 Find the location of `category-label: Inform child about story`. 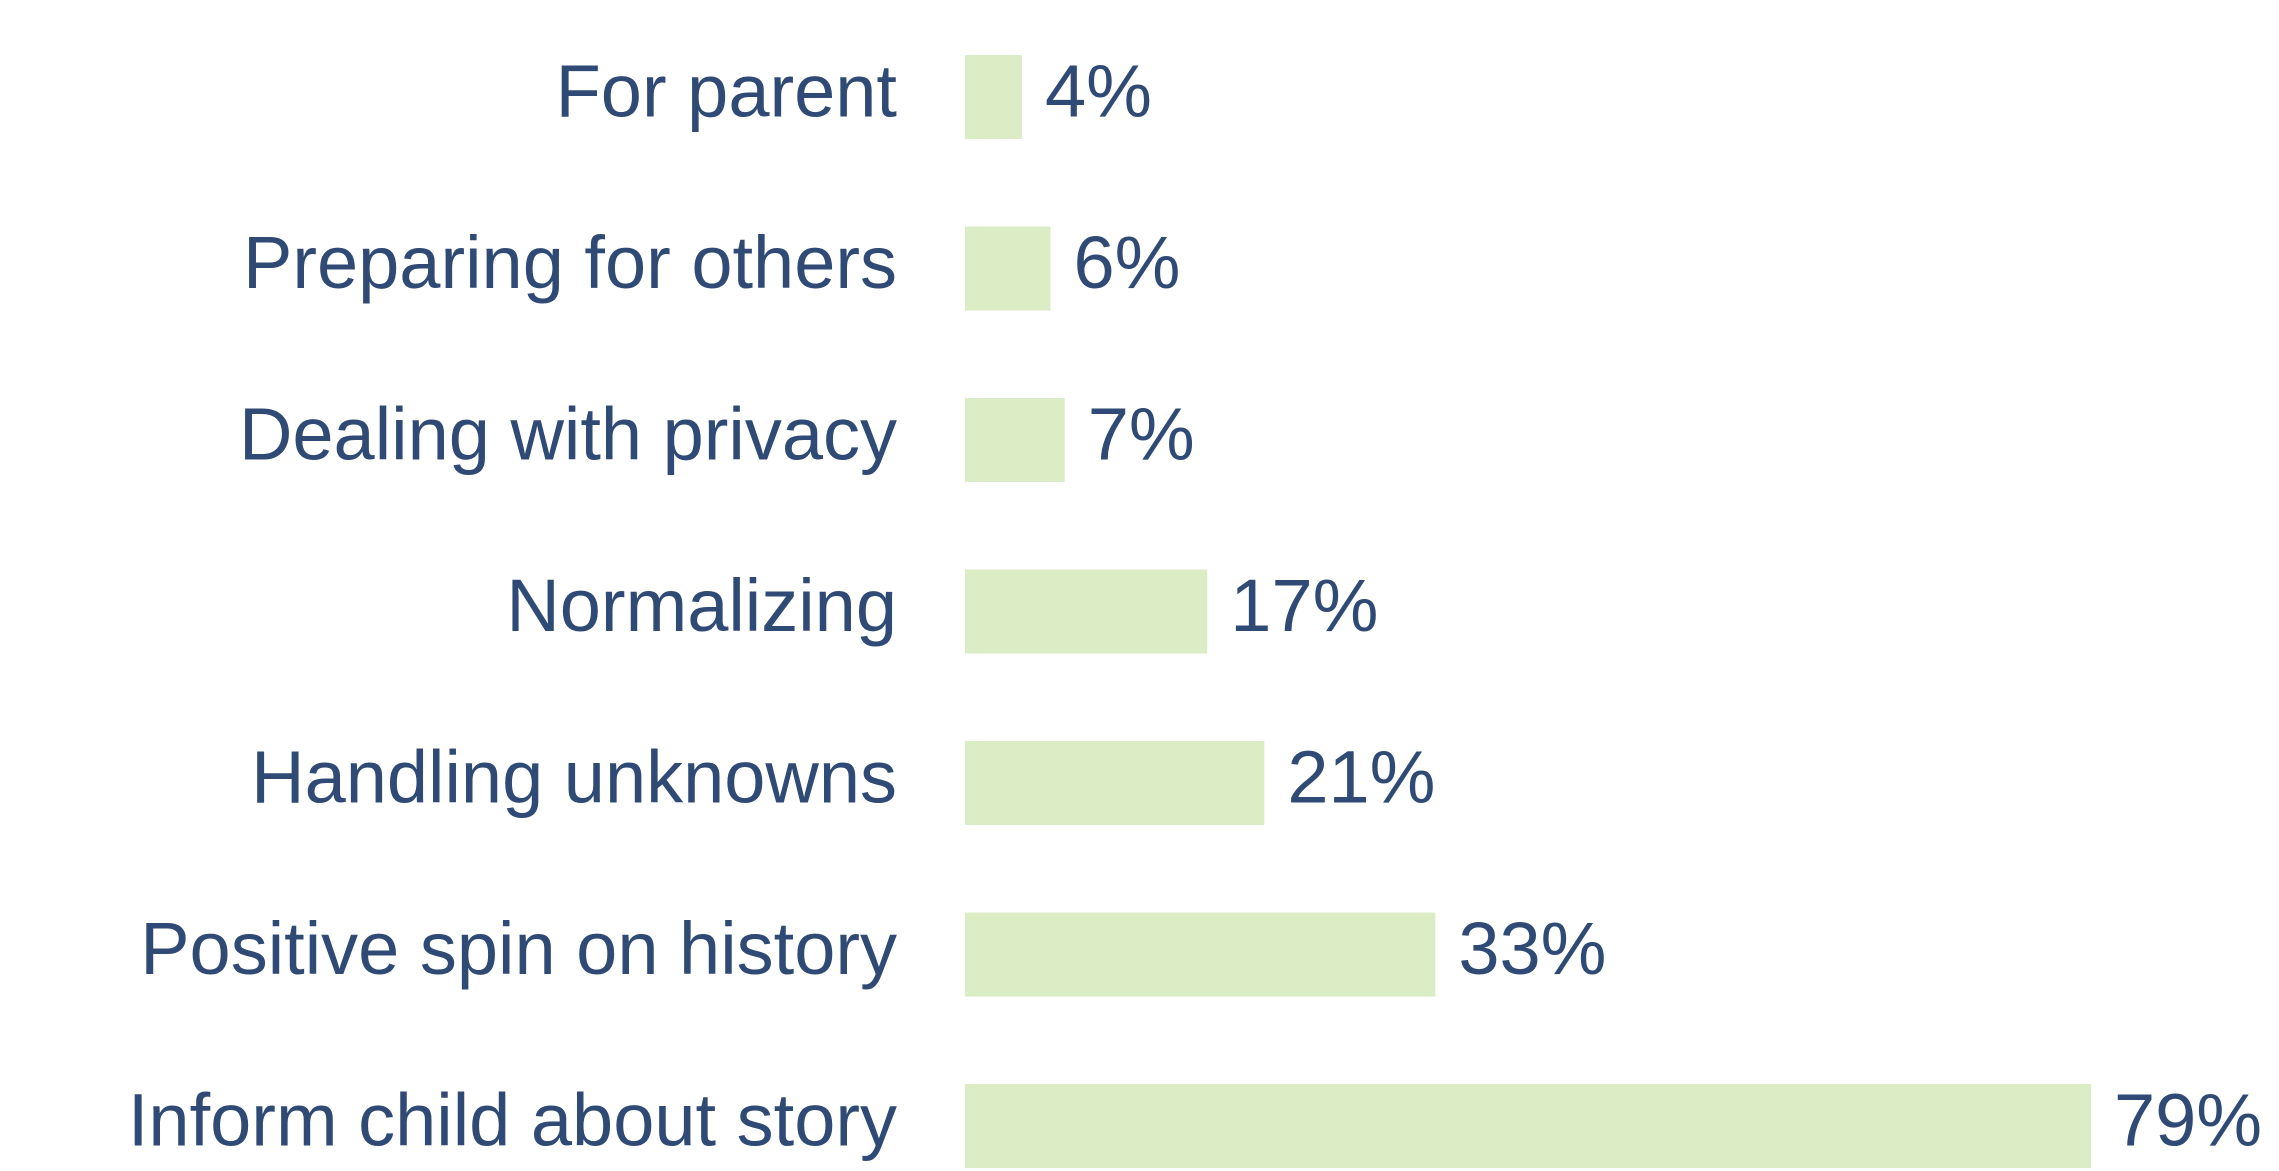

category-label: Inform child about story is located at coordinates (512, 1120).